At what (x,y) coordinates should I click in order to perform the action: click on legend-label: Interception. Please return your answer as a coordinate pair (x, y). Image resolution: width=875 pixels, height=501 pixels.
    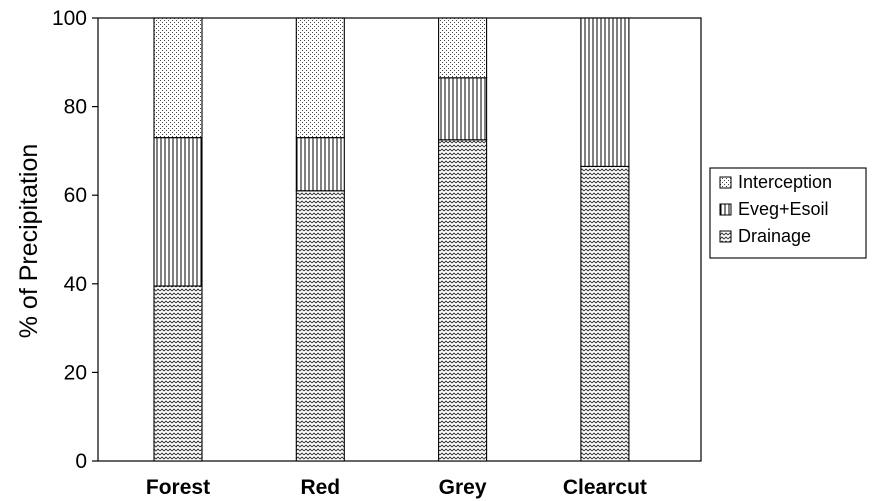
    Looking at the image, I should click on (785, 182).